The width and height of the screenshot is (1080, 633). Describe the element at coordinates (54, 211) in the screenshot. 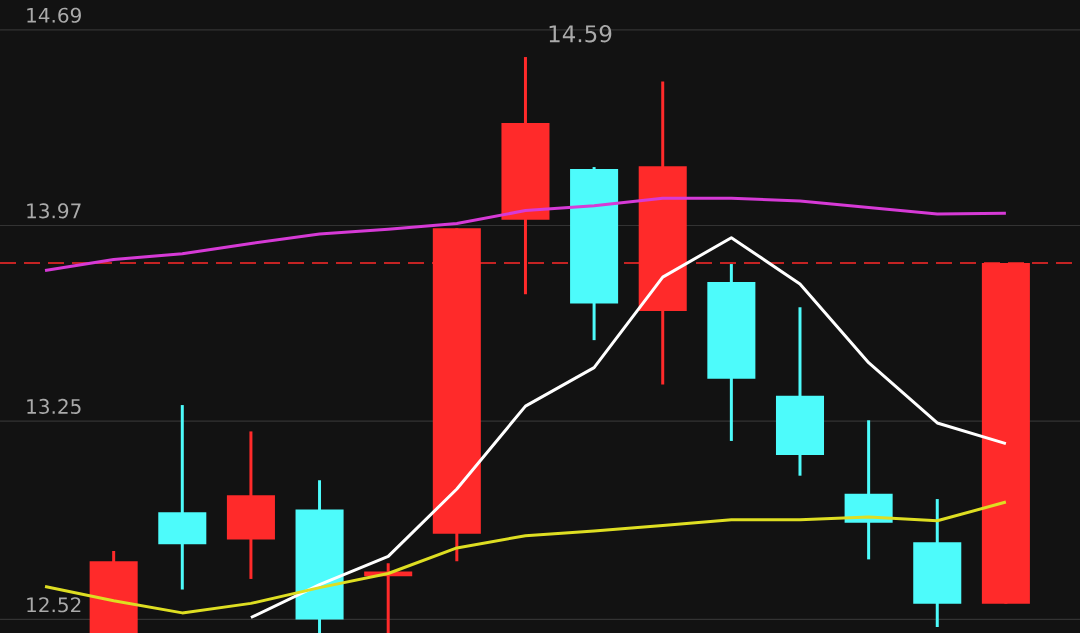

I see `y-tick-label: 13.97` at that location.